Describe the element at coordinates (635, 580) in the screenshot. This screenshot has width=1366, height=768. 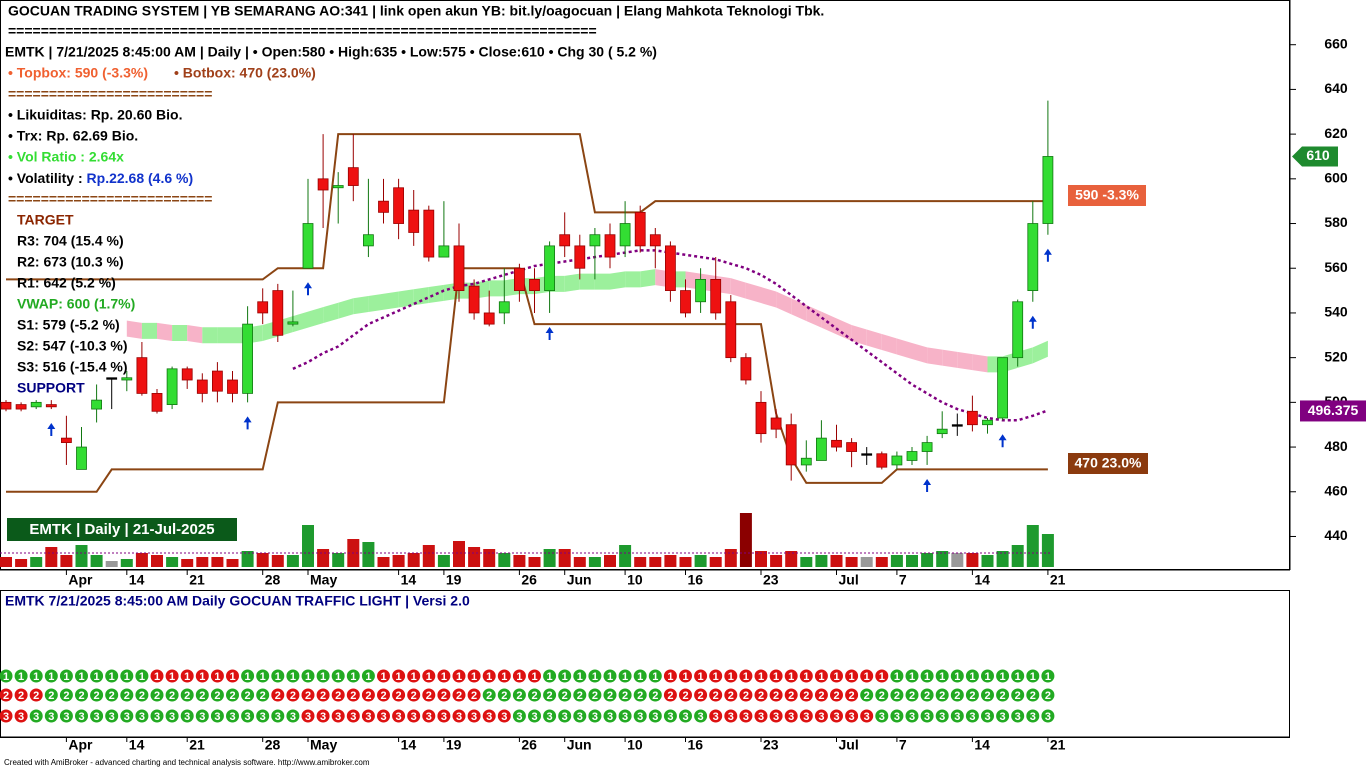
I see `x-tick-label: 10` at that location.